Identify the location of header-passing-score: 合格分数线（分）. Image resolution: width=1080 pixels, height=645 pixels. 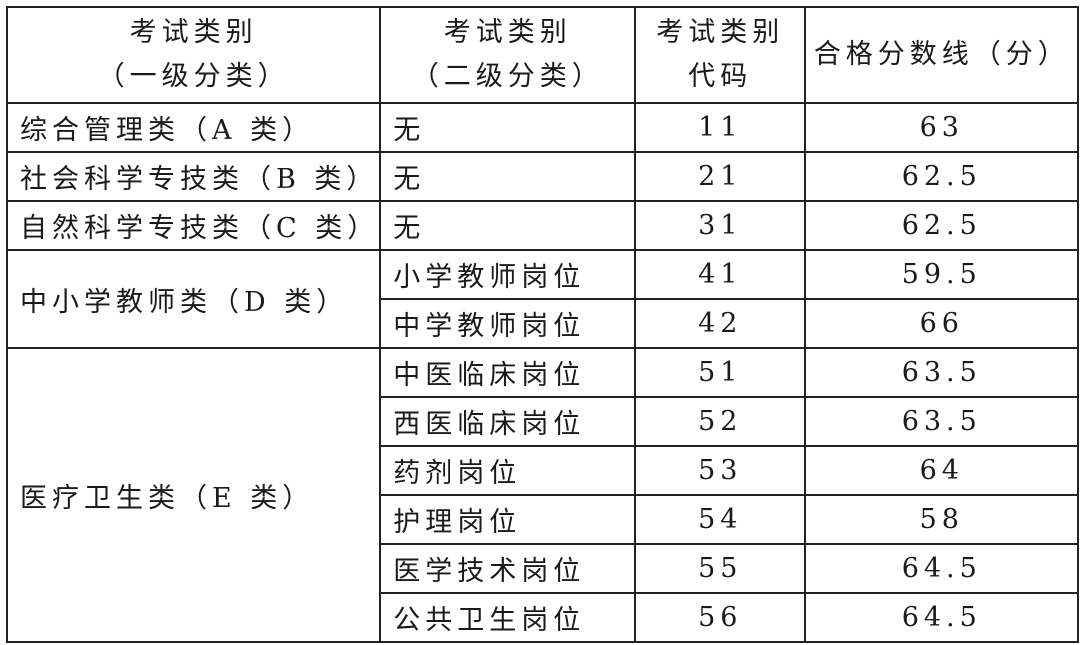
(942, 55).